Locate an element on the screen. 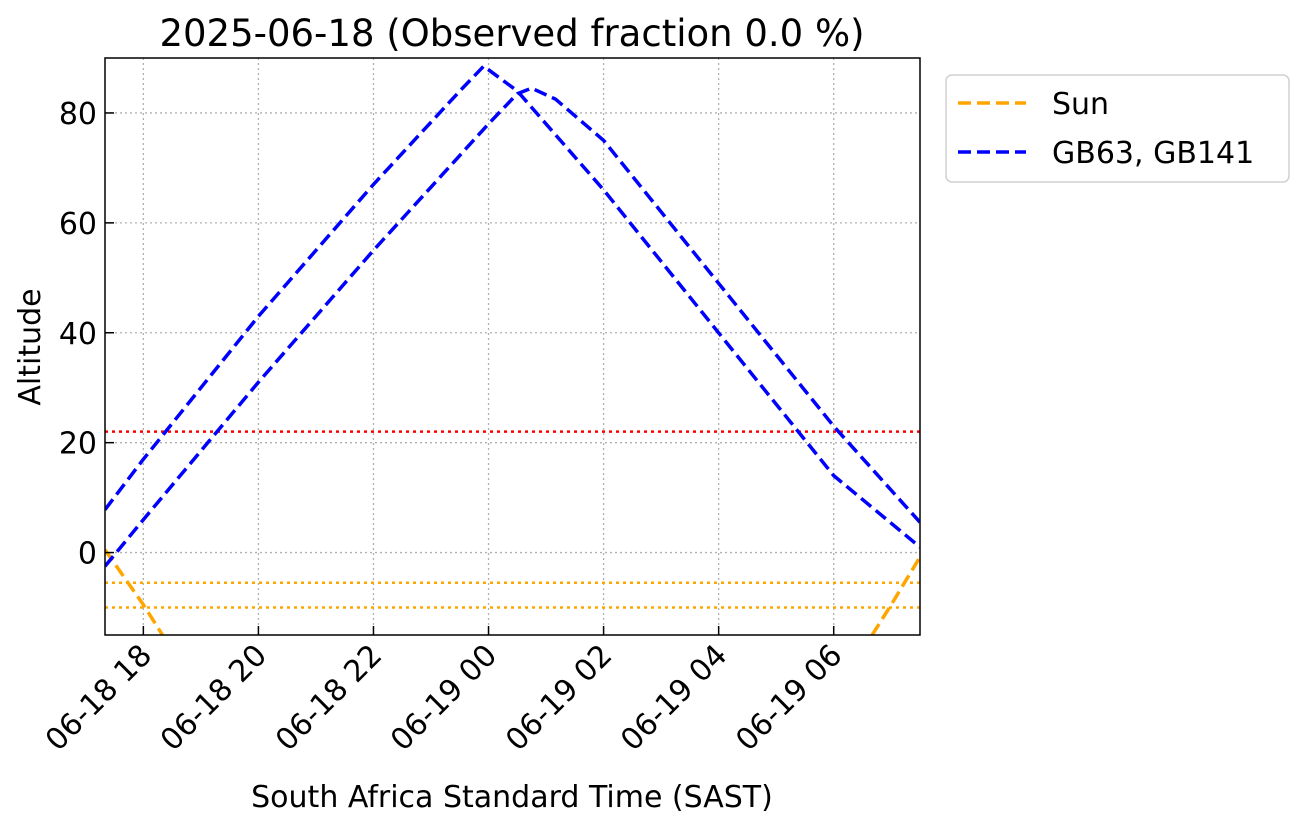  legend-box is located at coordinates (1117, 128).